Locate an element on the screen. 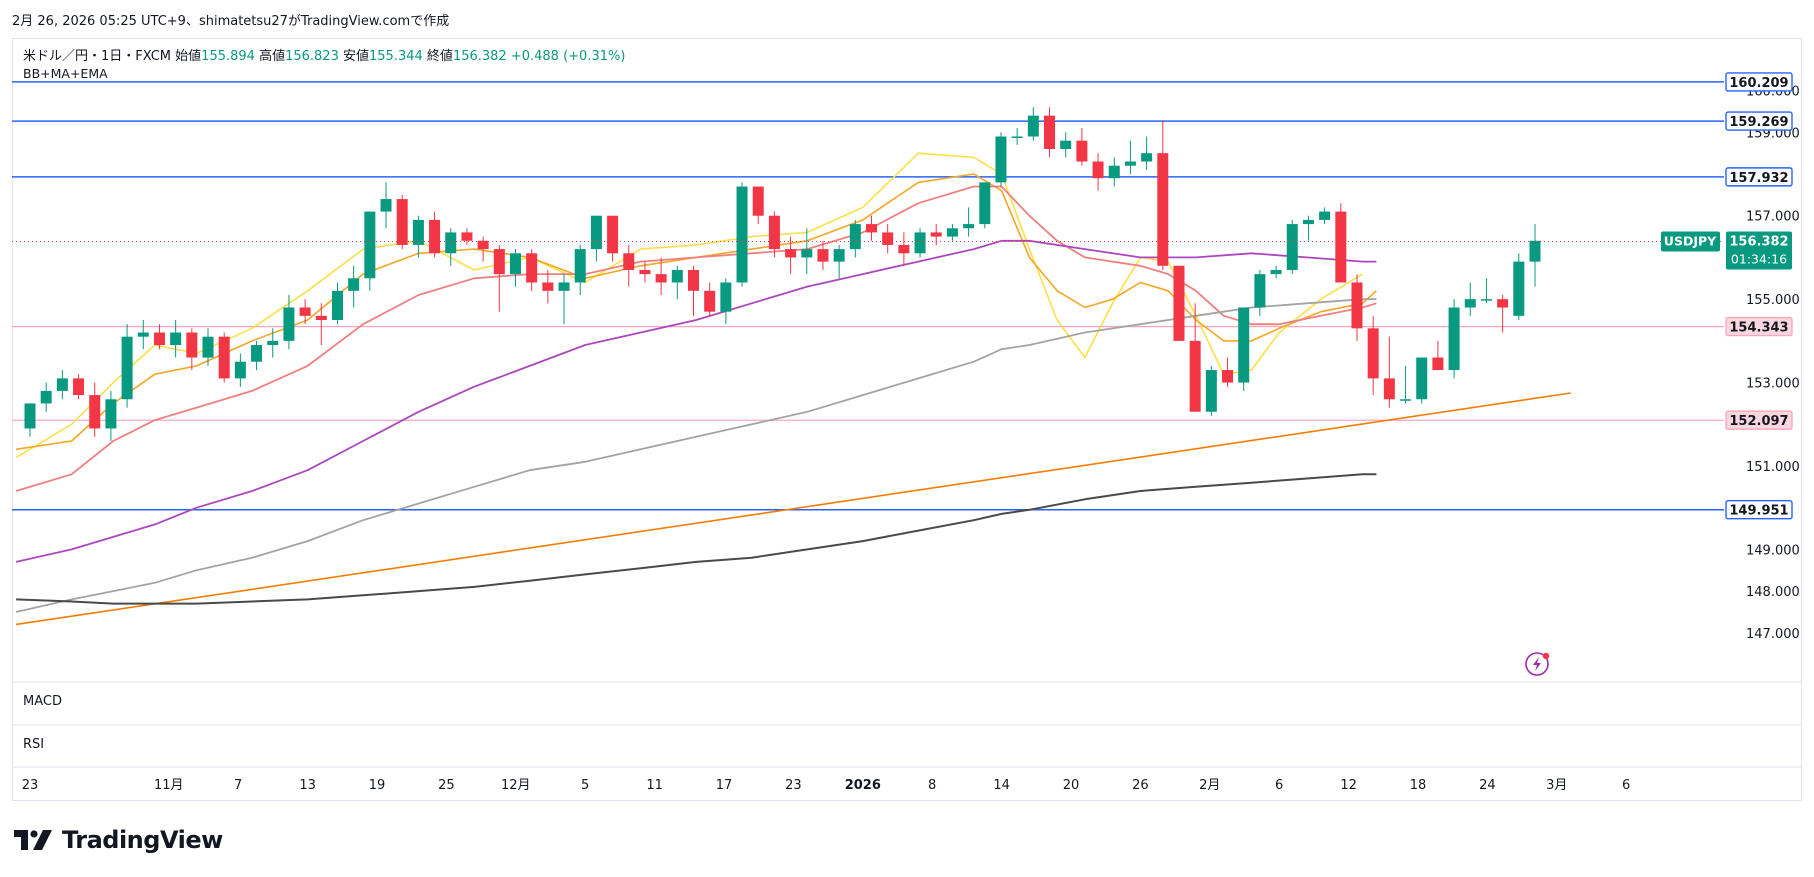 The height and width of the screenshot is (877, 1814). x-tick-label: 5 is located at coordinates (585, 785).